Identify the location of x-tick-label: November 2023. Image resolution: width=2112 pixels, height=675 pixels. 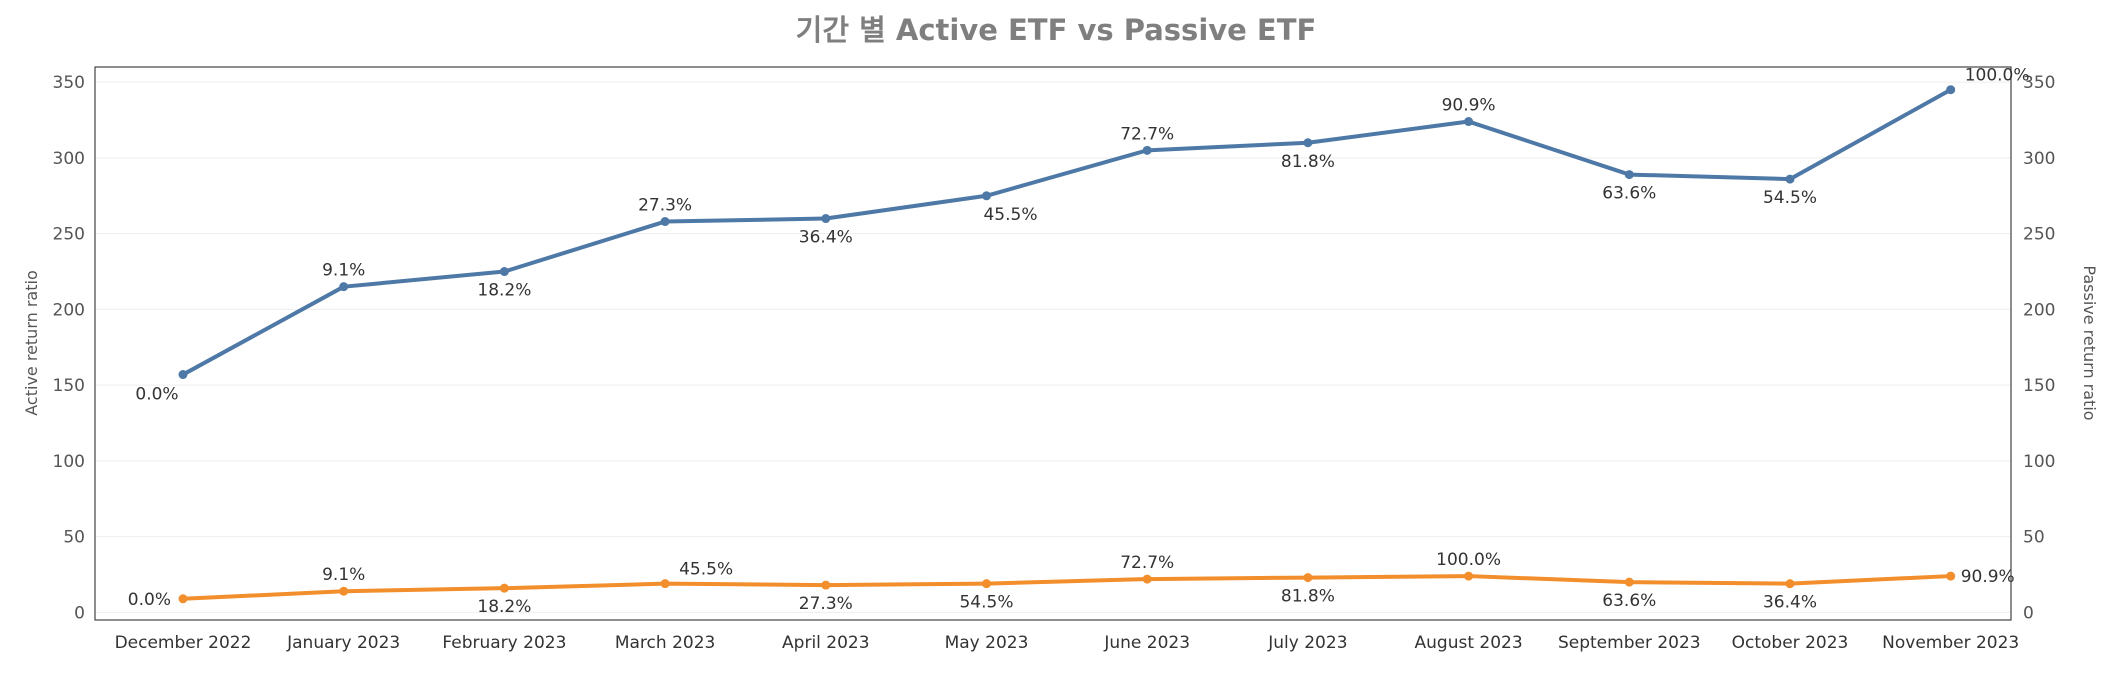
(1950, 643).